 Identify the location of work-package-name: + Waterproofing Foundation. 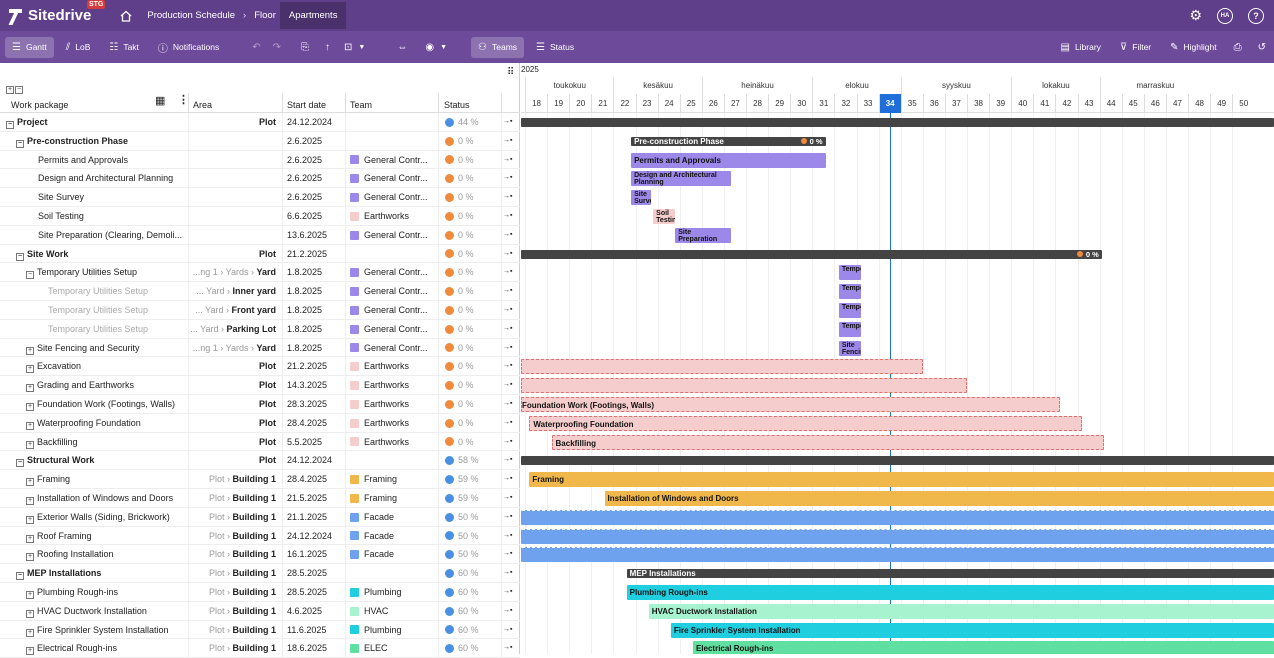
(94, 423).